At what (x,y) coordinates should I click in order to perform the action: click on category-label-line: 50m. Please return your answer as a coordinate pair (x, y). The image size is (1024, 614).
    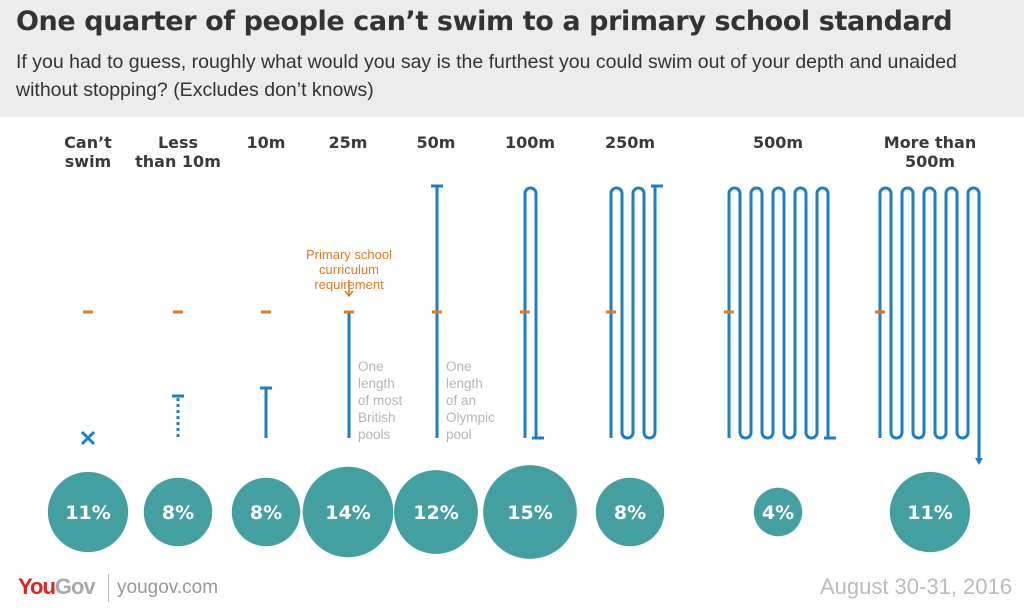
    Looking at the image, I should click on (436, 142).